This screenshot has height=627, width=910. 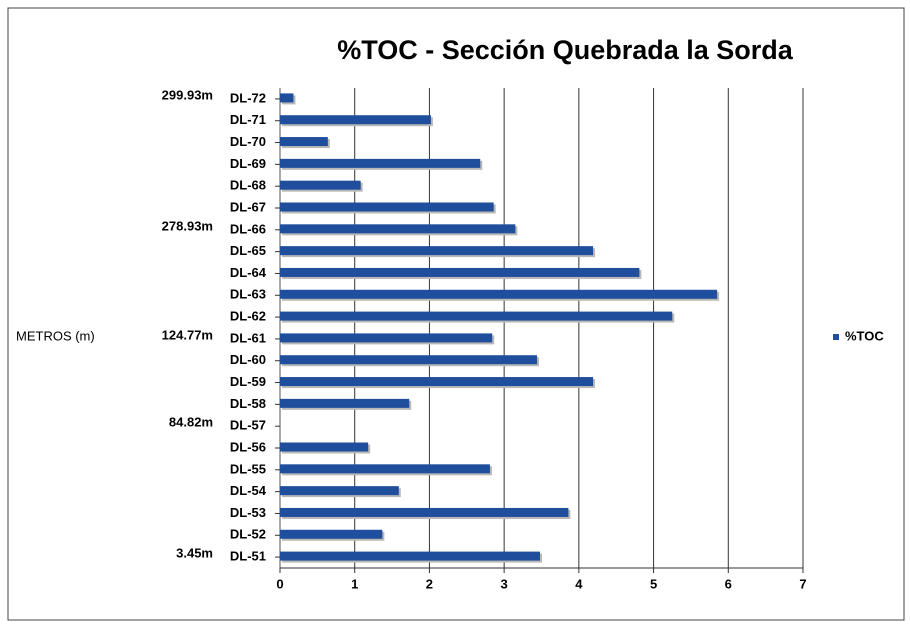 What do you see at coordinates (248, 316) in the screenshot?
I see `y-tick-label: DL-62` at bounding box center [248, 316].